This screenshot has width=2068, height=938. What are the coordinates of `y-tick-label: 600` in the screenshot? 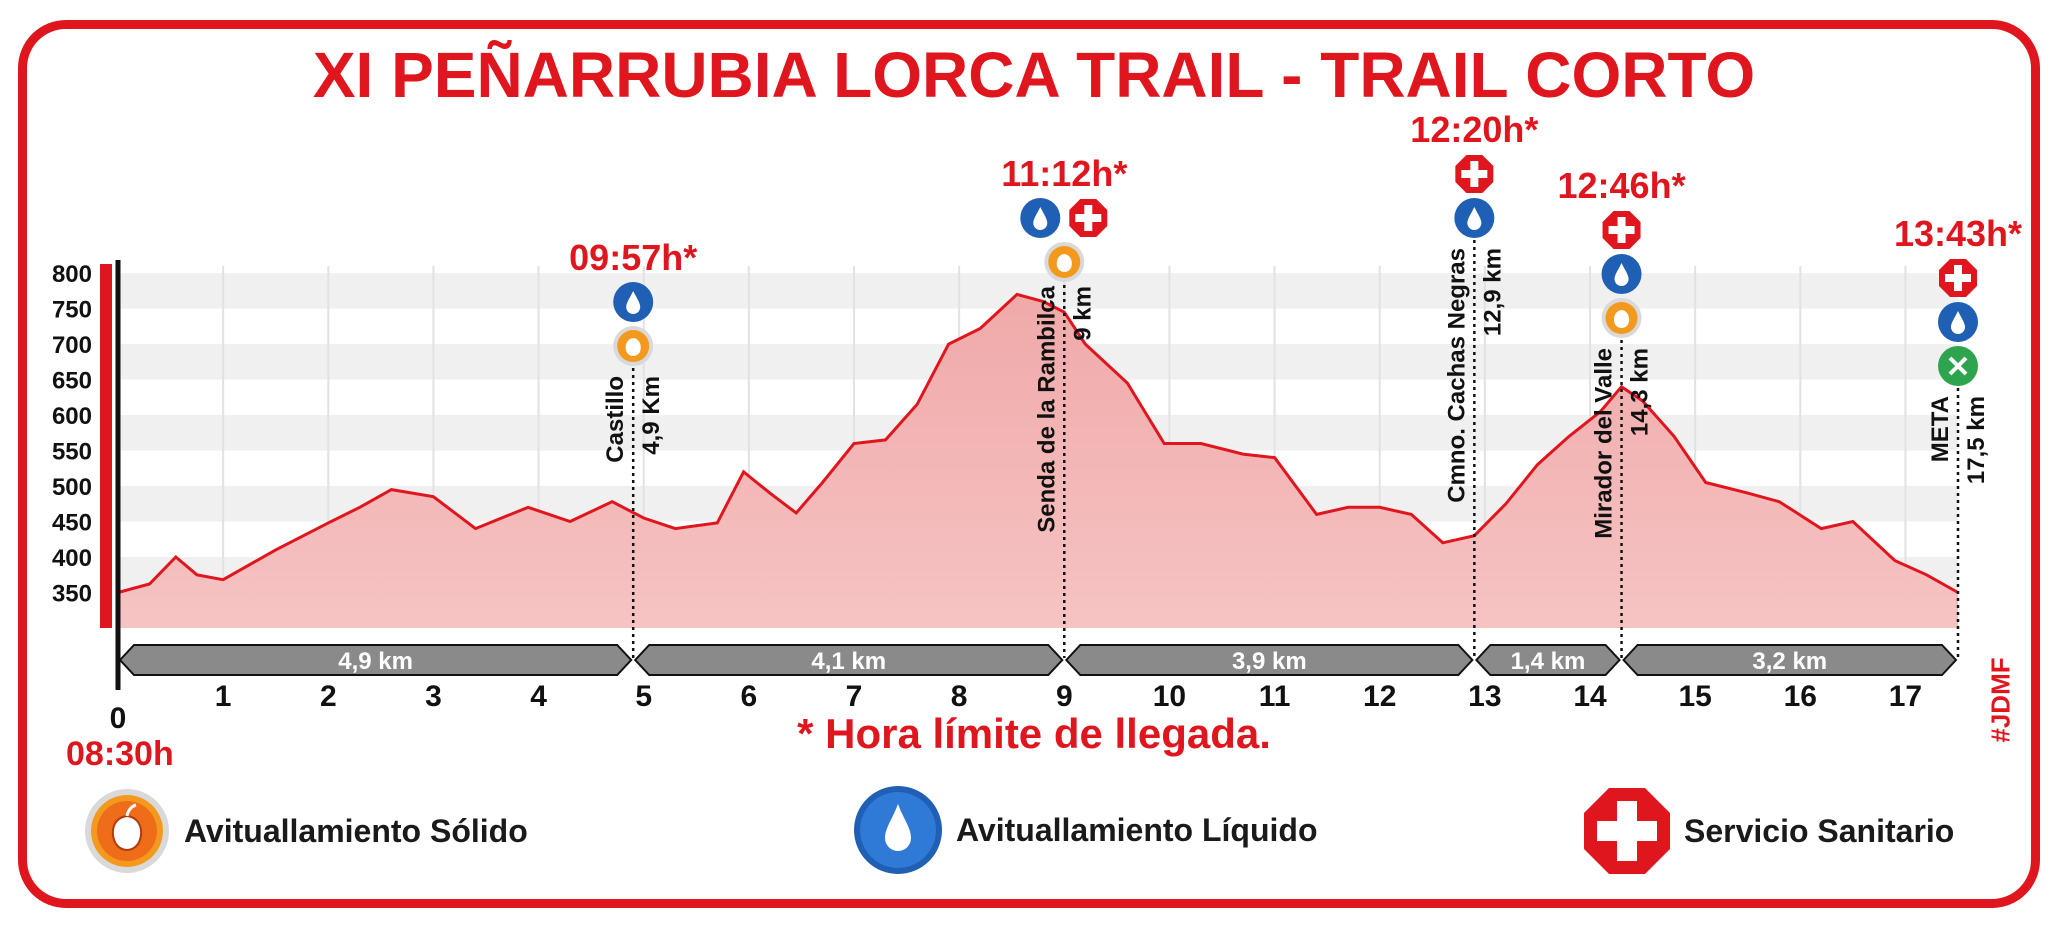 It's located at (72, 416).